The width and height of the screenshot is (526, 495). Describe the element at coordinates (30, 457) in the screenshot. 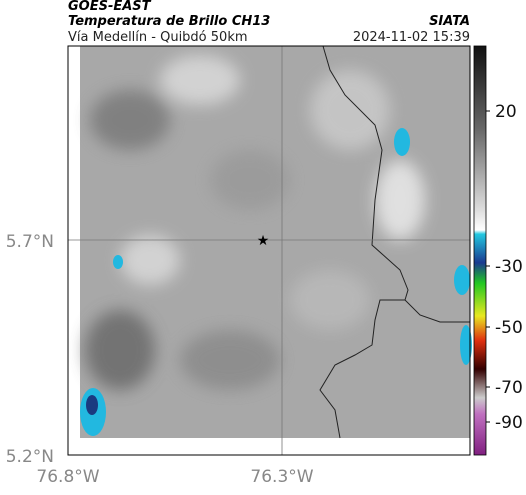

I see `lat-label: 5.2°N` at that location.